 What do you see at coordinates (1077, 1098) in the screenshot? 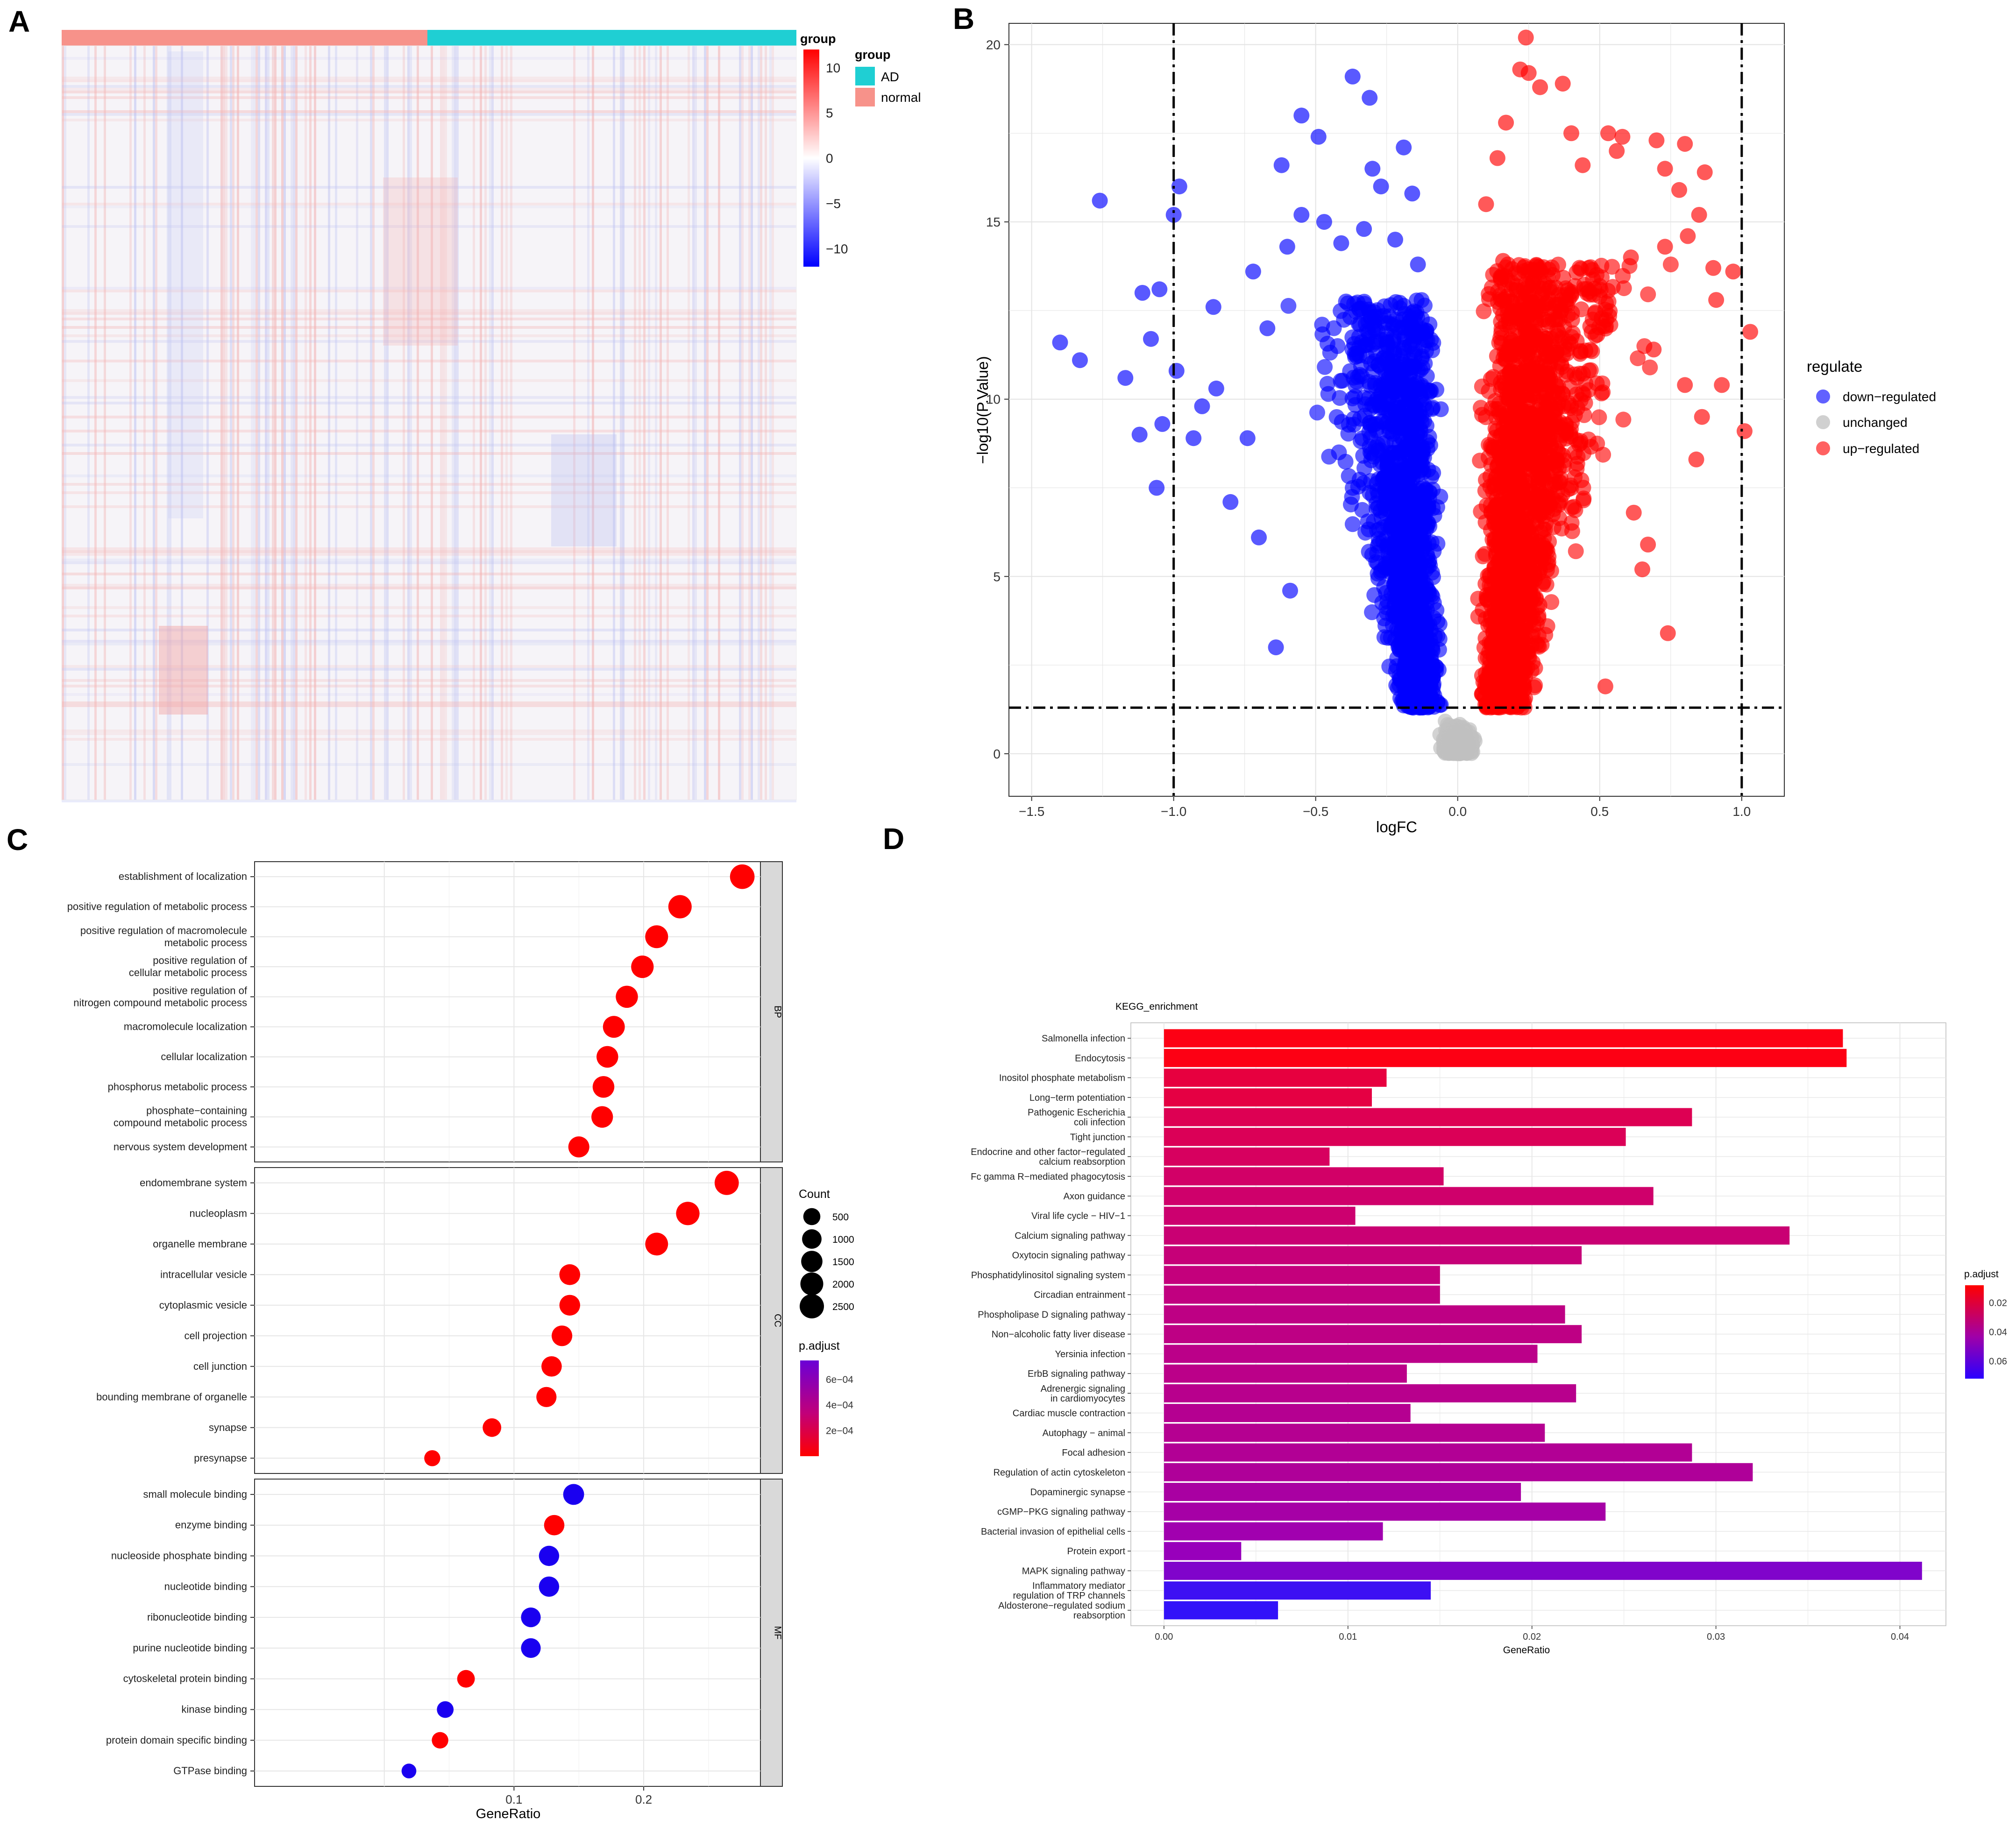
I see `kegg-category-label: Long−term potentiation` at bounding box center [1077, 1098].